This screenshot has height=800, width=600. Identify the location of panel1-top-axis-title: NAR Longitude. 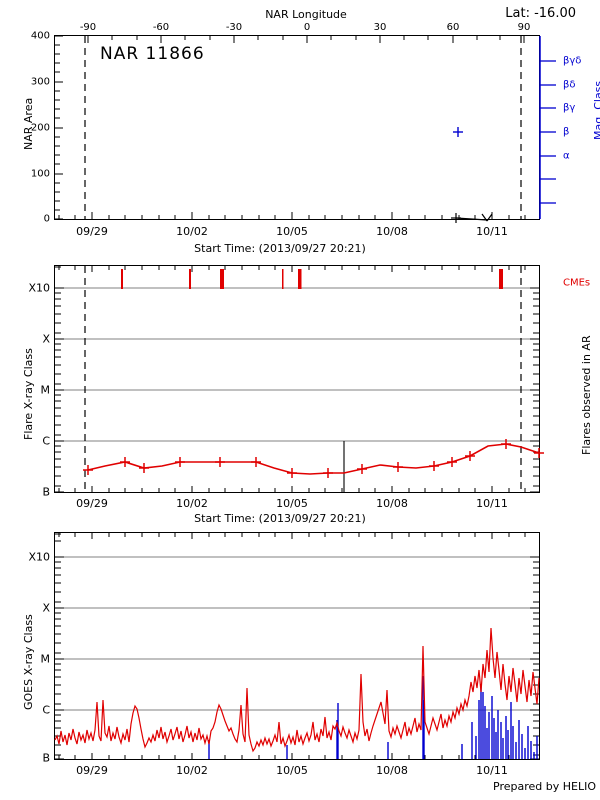
(306, 14).